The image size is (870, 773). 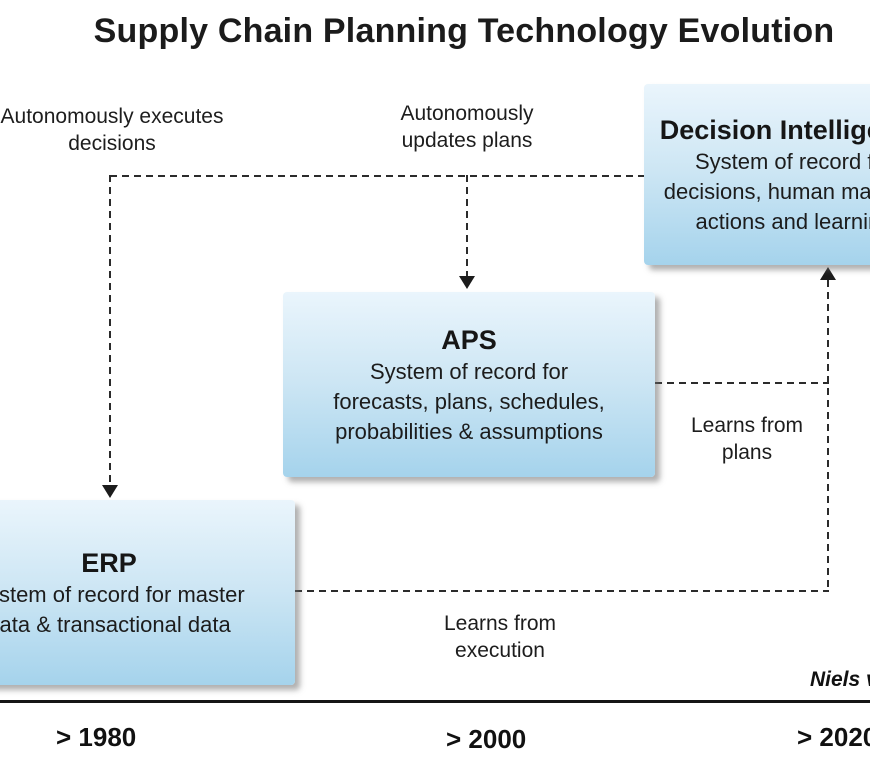 What do you see at coordinates (828, 435) in the screenshot?
I see `connector-right-vertical` at bounding box center [828, 435].